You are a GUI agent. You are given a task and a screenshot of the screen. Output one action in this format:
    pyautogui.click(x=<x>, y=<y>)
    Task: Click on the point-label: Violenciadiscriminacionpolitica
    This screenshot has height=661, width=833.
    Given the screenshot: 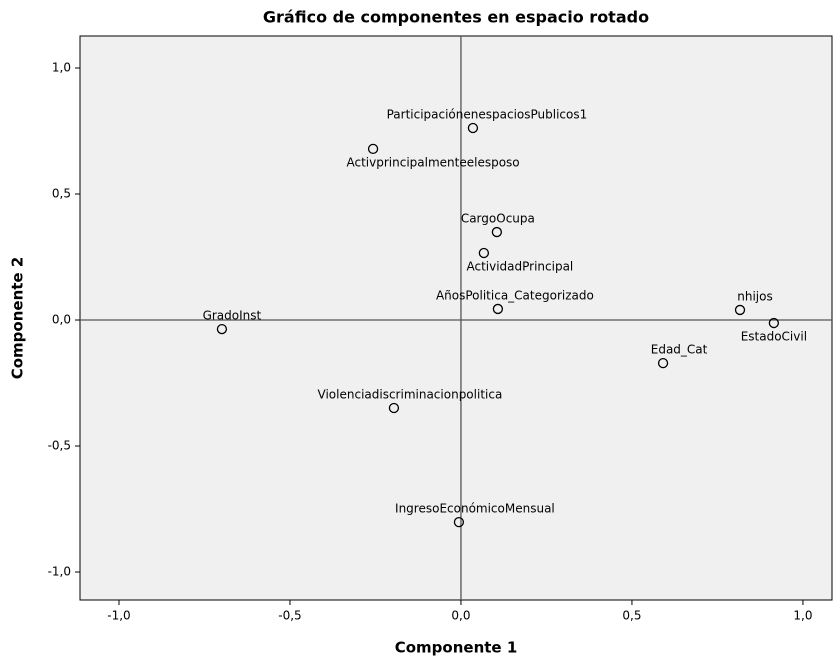 What is the action you would take?
    pyautogui.click(x=410, y=394)
    